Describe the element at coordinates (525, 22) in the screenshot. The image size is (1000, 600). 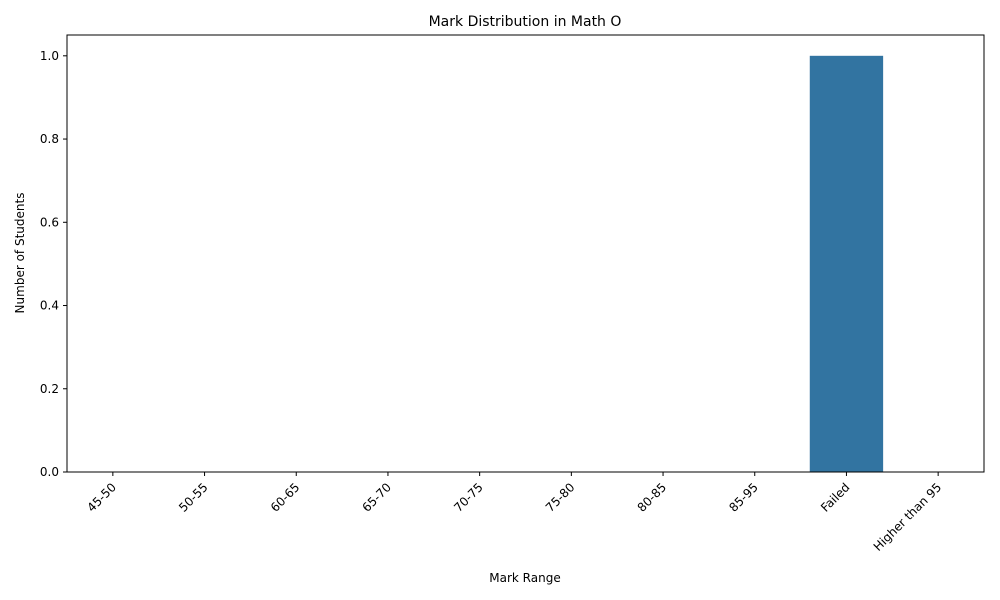
I see `chart-title: Mark Distribution in Math O` at that location.